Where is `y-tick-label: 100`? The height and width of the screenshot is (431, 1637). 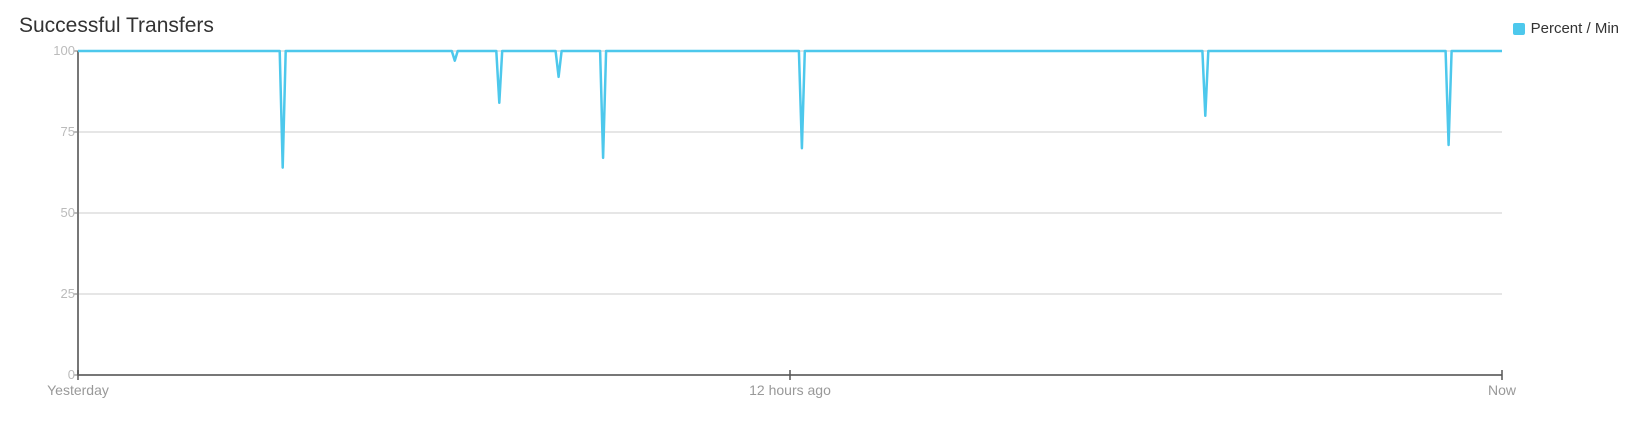 y-tick-label: 100 is located at coordinates (64, 50).